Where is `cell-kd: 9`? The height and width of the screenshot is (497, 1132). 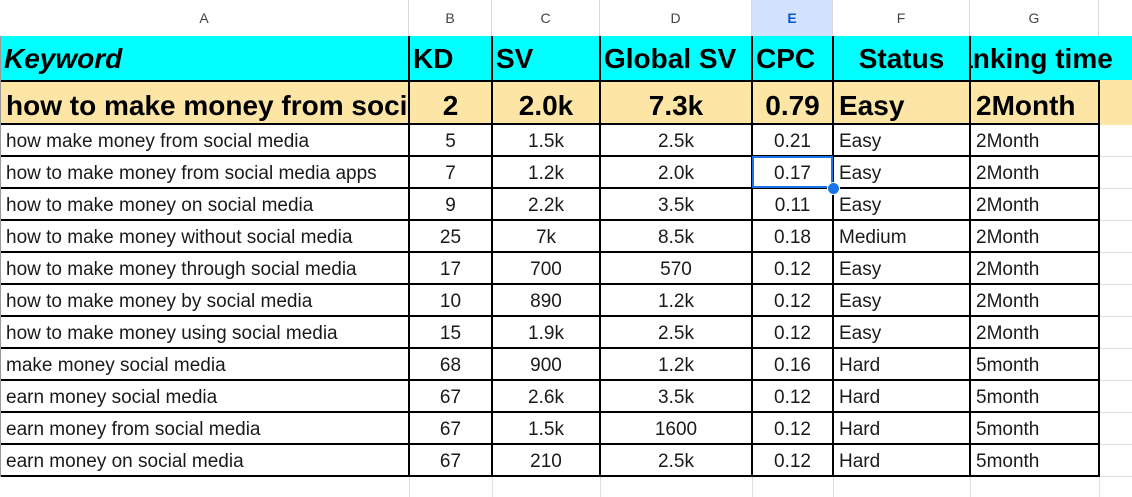
cell-kd: 9 is located at coordinates (450, 205).